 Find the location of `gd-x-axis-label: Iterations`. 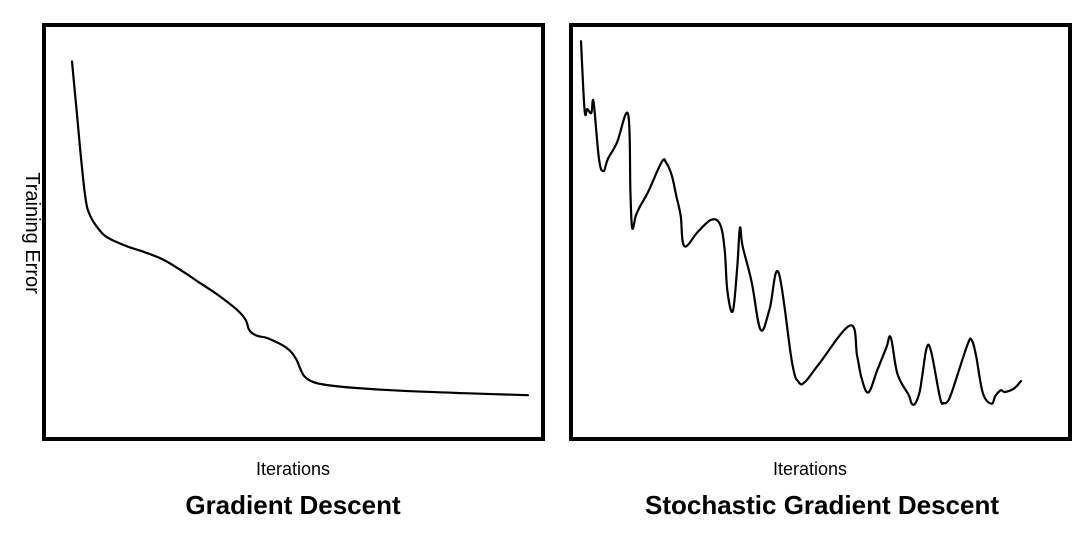

gd-x-axis-label: Iterations is located at coordinates (293, 469).